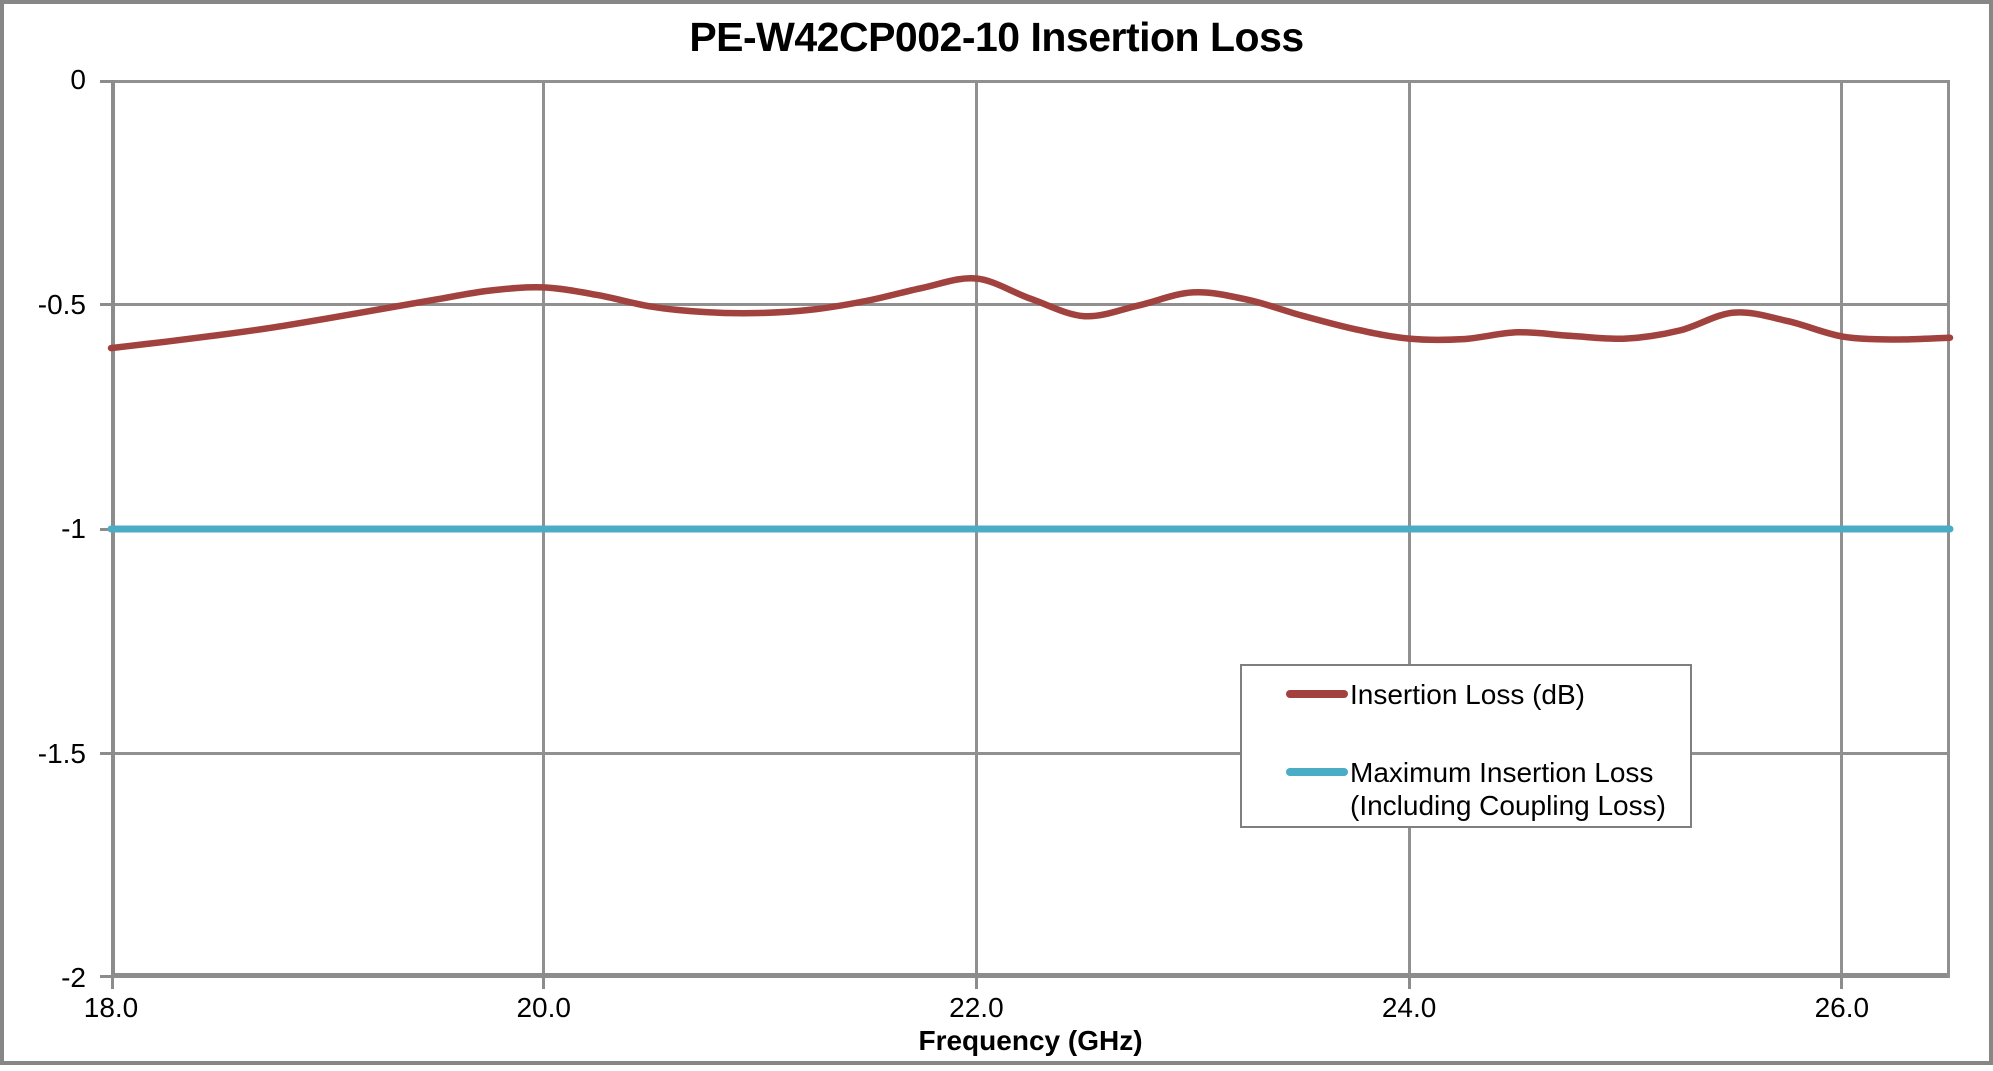  What do you see at coordinates (73, 528) in the screenshot?
I see `y-tick-label: -1` at bounding box center [73, 528].